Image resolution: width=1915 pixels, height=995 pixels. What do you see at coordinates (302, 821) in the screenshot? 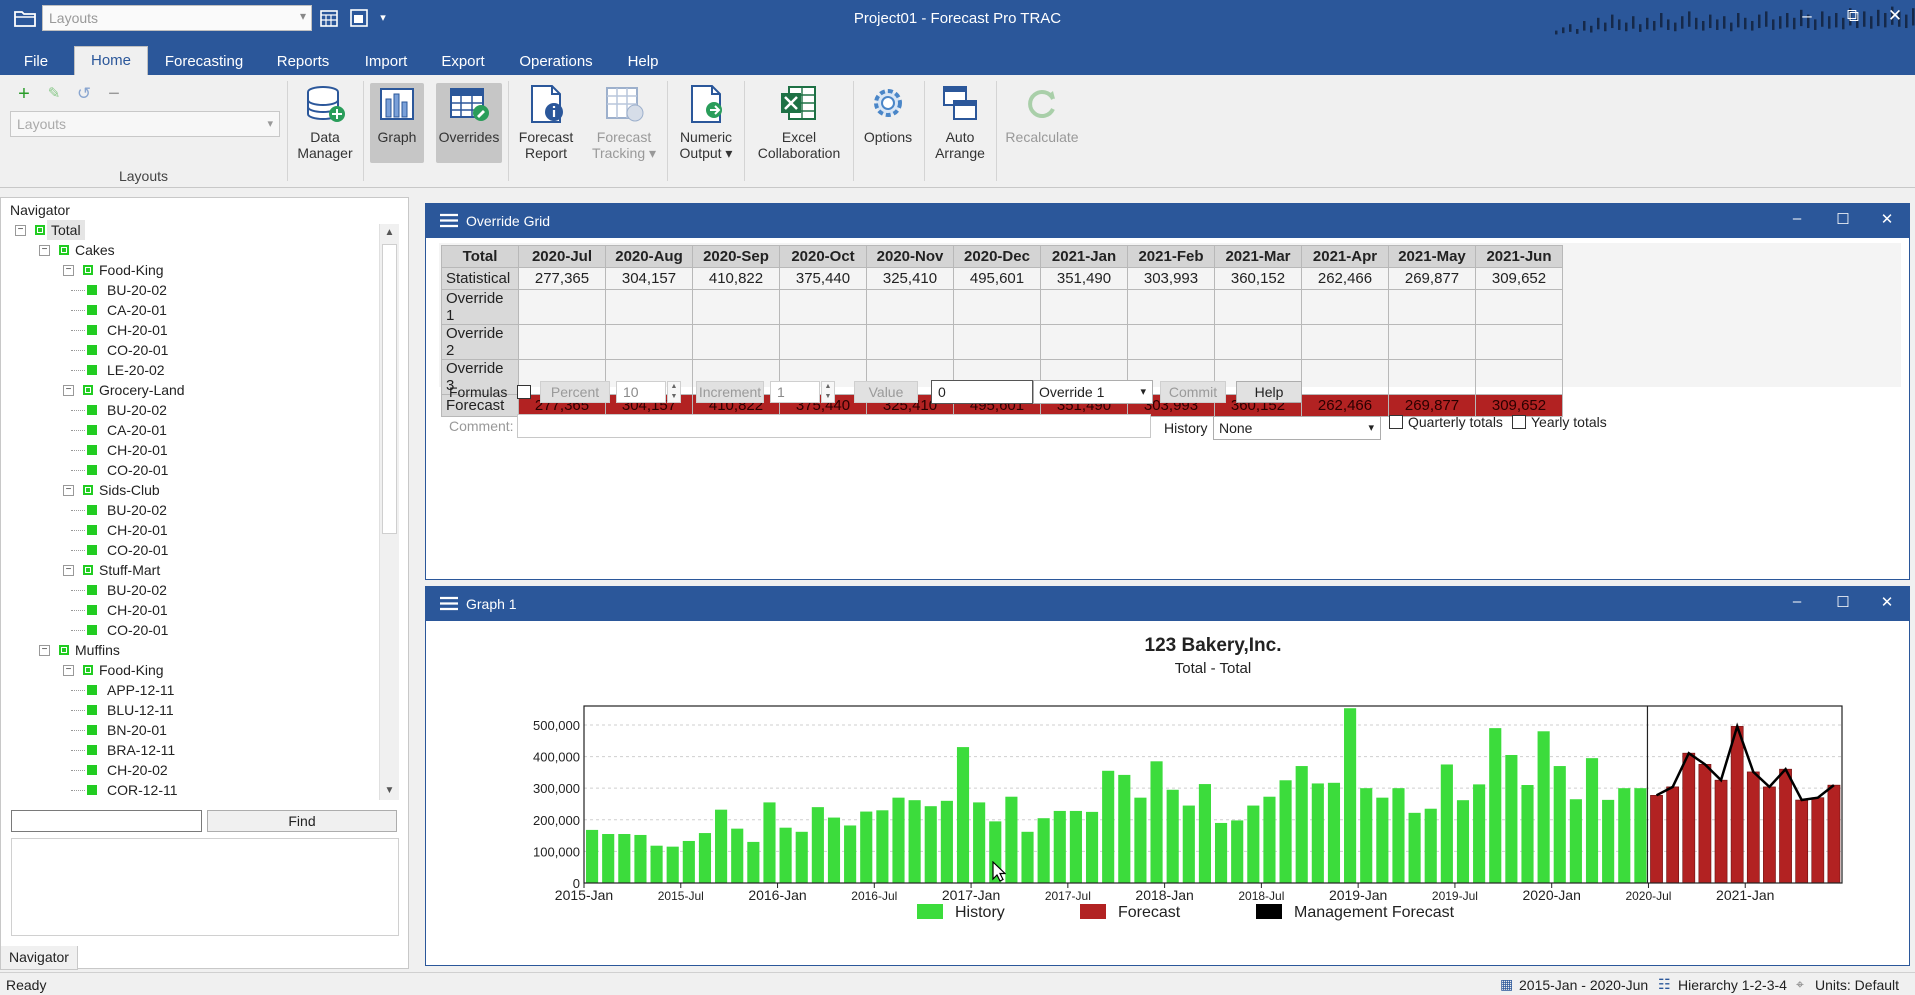
I see `find-button: Find` at bounding box center [302, 821].